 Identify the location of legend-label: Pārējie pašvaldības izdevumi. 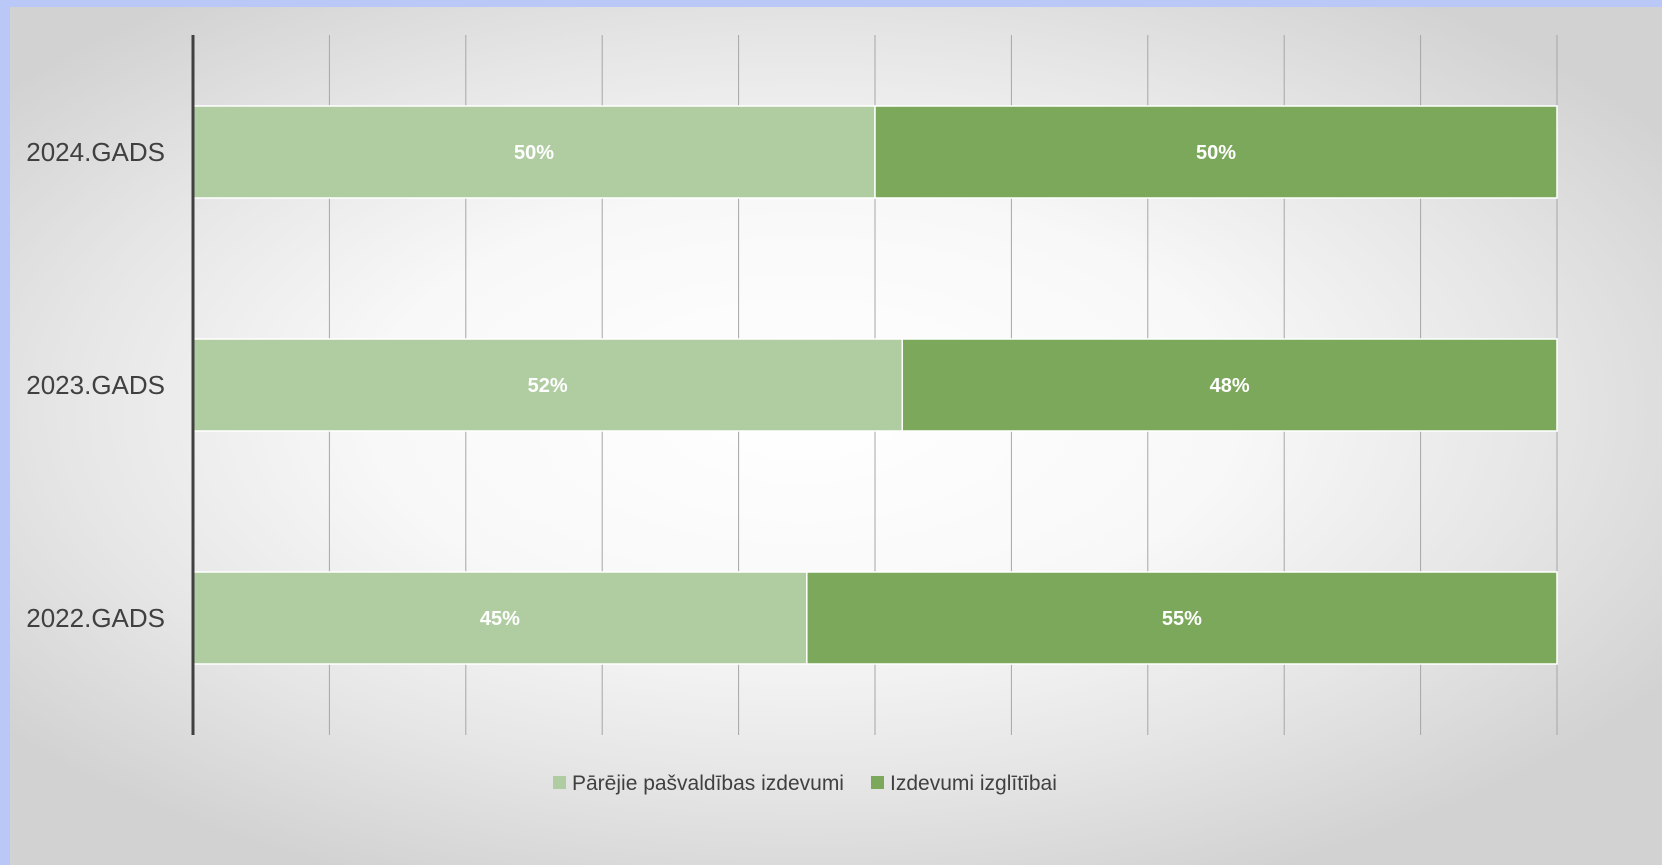
(708, 783).